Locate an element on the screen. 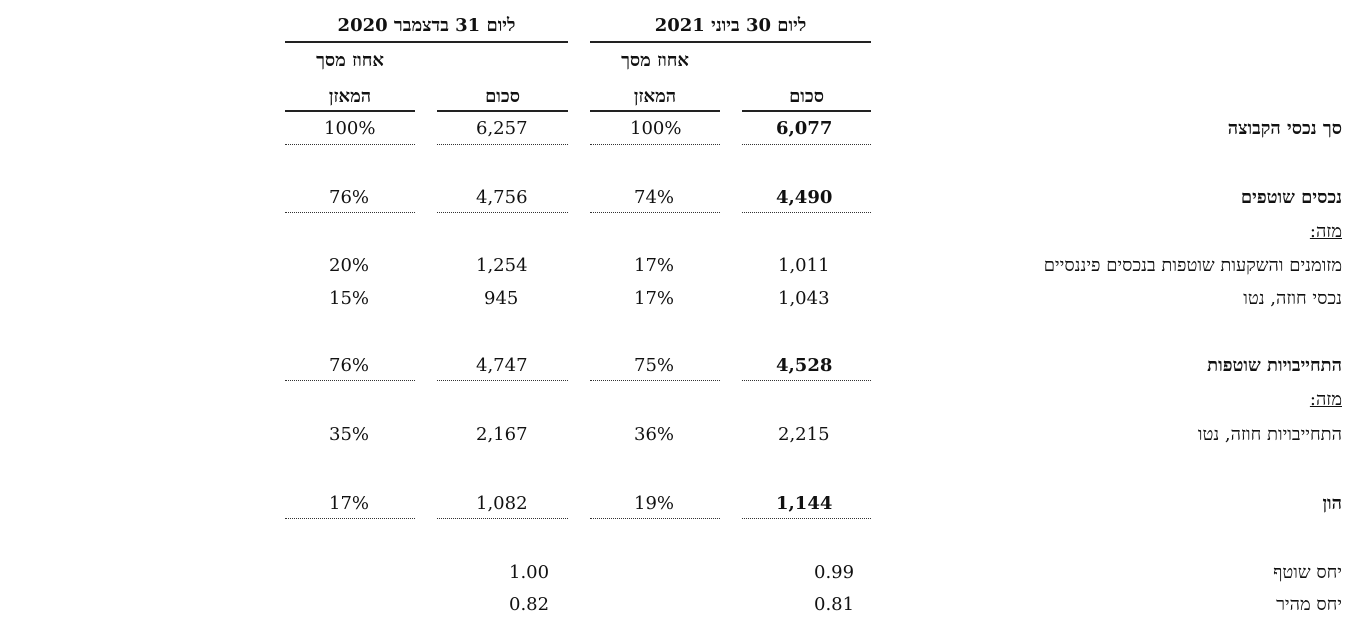 The height and width of the screenshot is (632, 1366). label-current-assets: נכסים שוטפים is located at coordinates (1291, 197).